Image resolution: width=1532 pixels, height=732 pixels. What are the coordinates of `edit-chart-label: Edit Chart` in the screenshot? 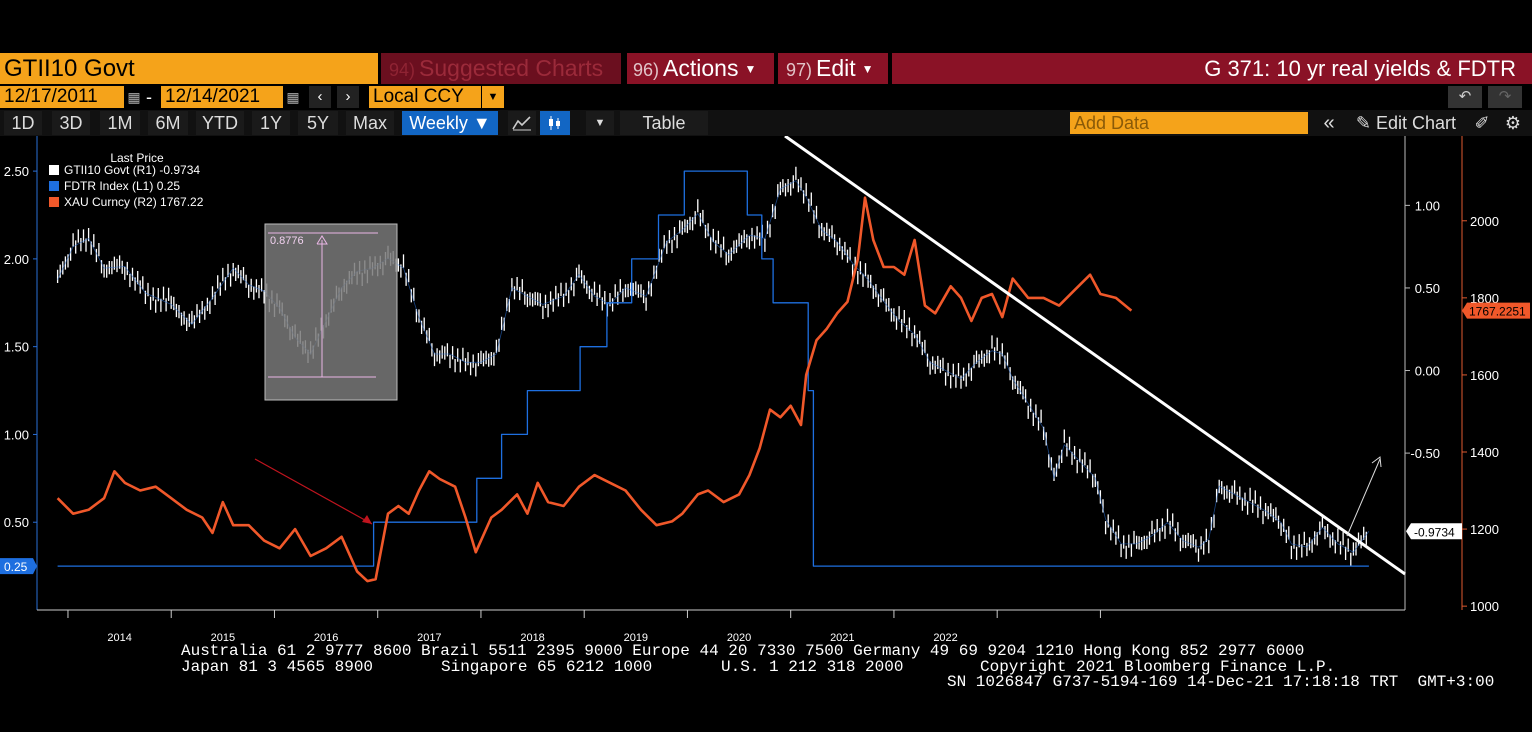 It's located at (1416, 123).